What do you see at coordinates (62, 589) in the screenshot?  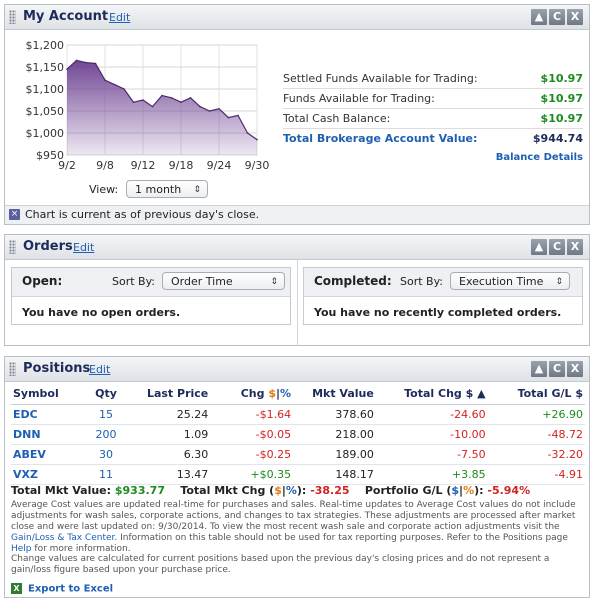 I see `export-to-excel-button: X Export to Excel` at bounding box center [62, 589].